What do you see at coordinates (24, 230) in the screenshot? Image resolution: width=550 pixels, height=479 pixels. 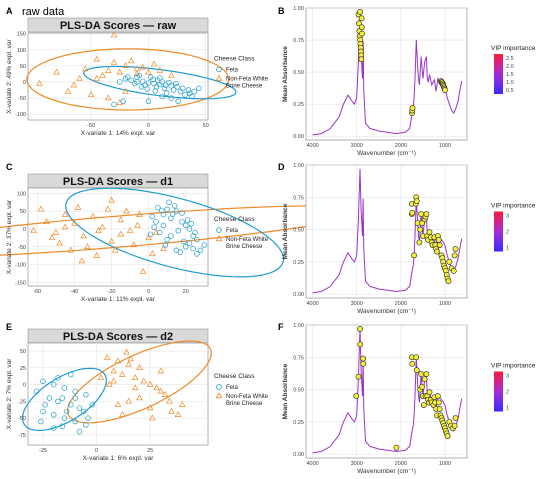 I see `y-tick-label: 0` at bounding box center [24, 230].